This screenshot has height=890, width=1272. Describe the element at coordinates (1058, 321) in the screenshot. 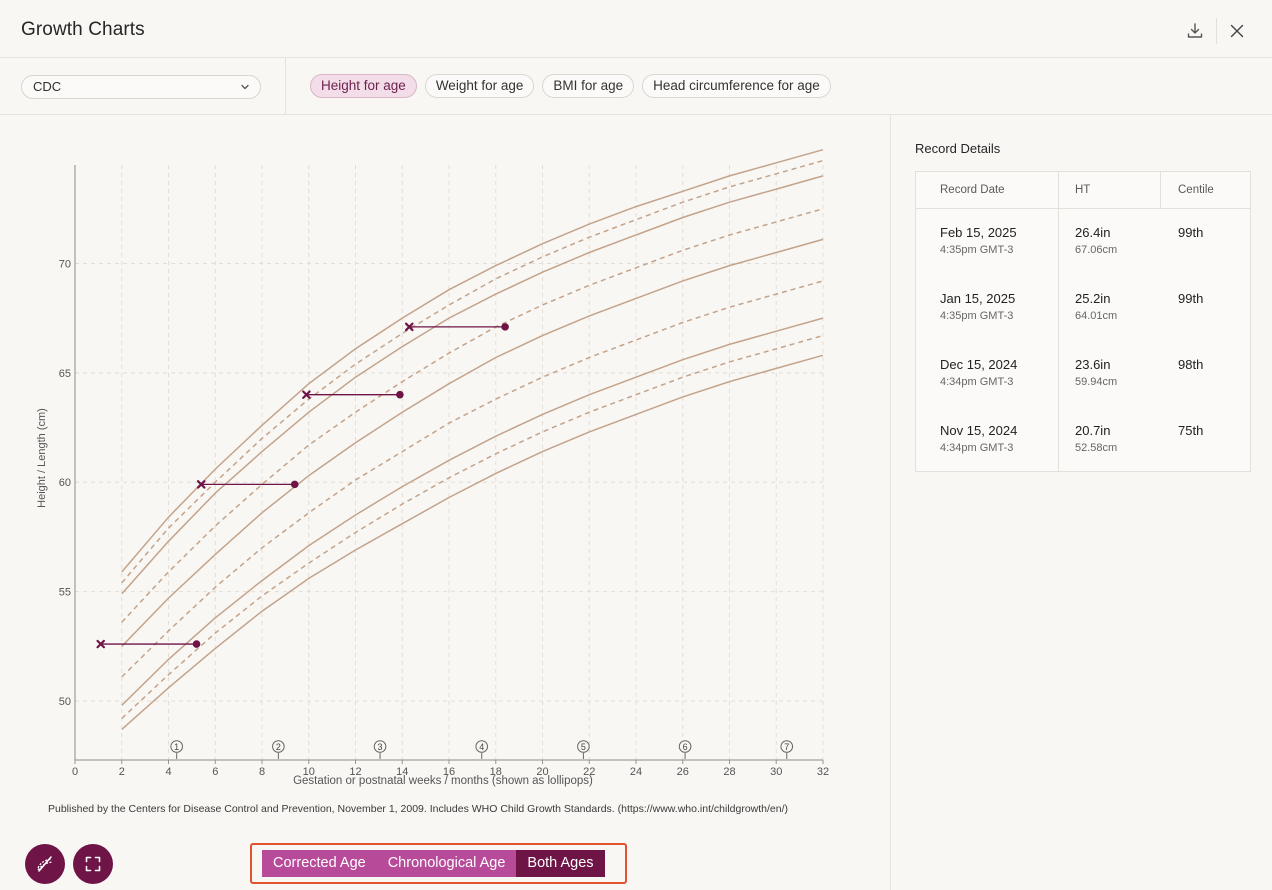

I see `column-divider` at that location.